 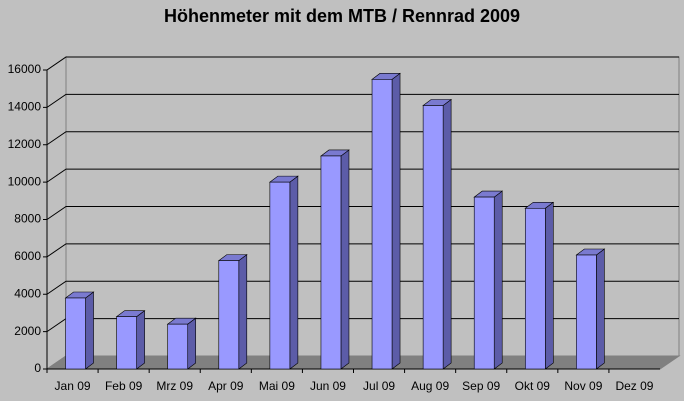 What do you see at coordinates (174, 386) in the screenshot?
I see `x-tick-label: Mrz 09` at bounding box center [174, 386].